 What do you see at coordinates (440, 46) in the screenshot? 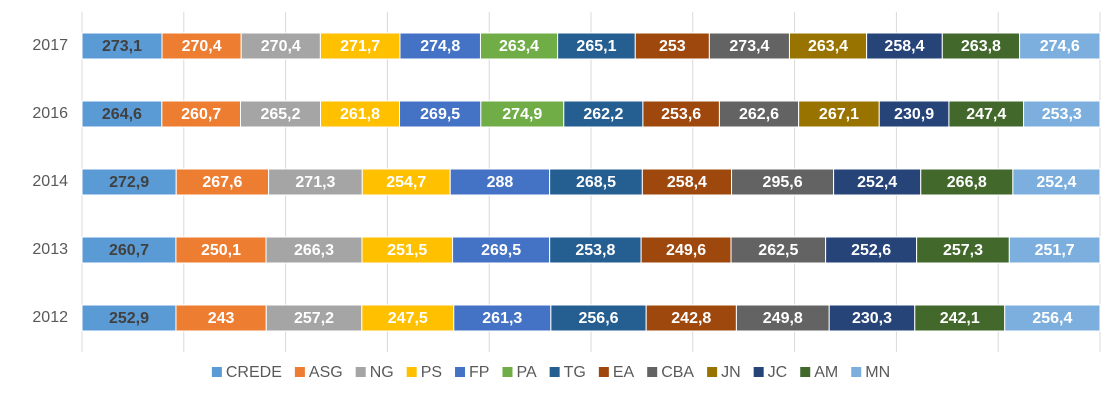
I see `data-label: 274,8` at bounding box center [440, 46].